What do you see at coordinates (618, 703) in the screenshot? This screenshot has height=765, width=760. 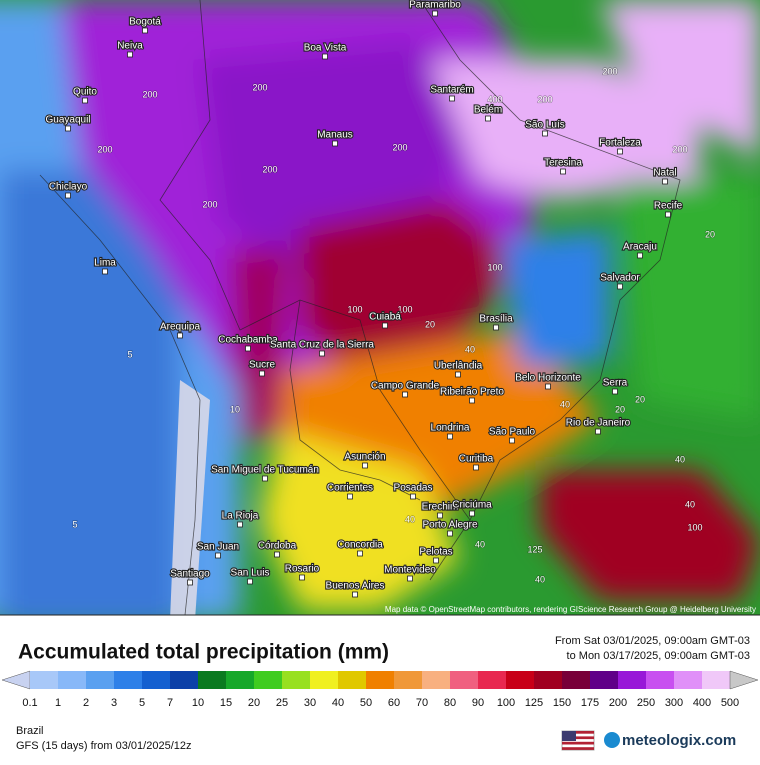 I see `colorbar-tick-label: 200` at bounding box center [618, 703].